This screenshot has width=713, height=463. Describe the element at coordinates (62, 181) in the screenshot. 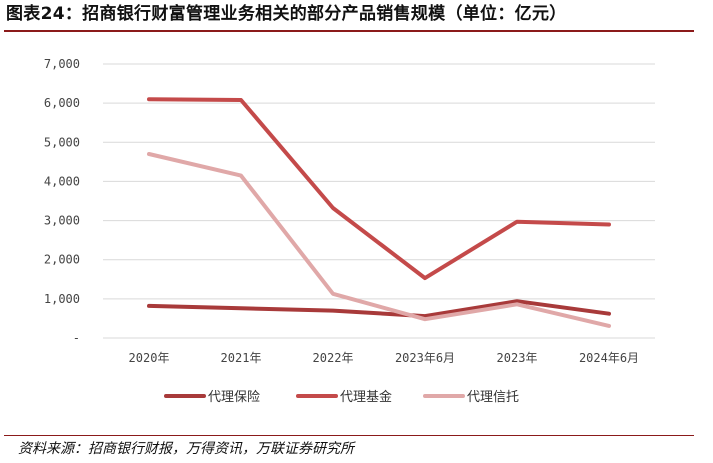

I see `y-tick-label: 4,000` at that location.